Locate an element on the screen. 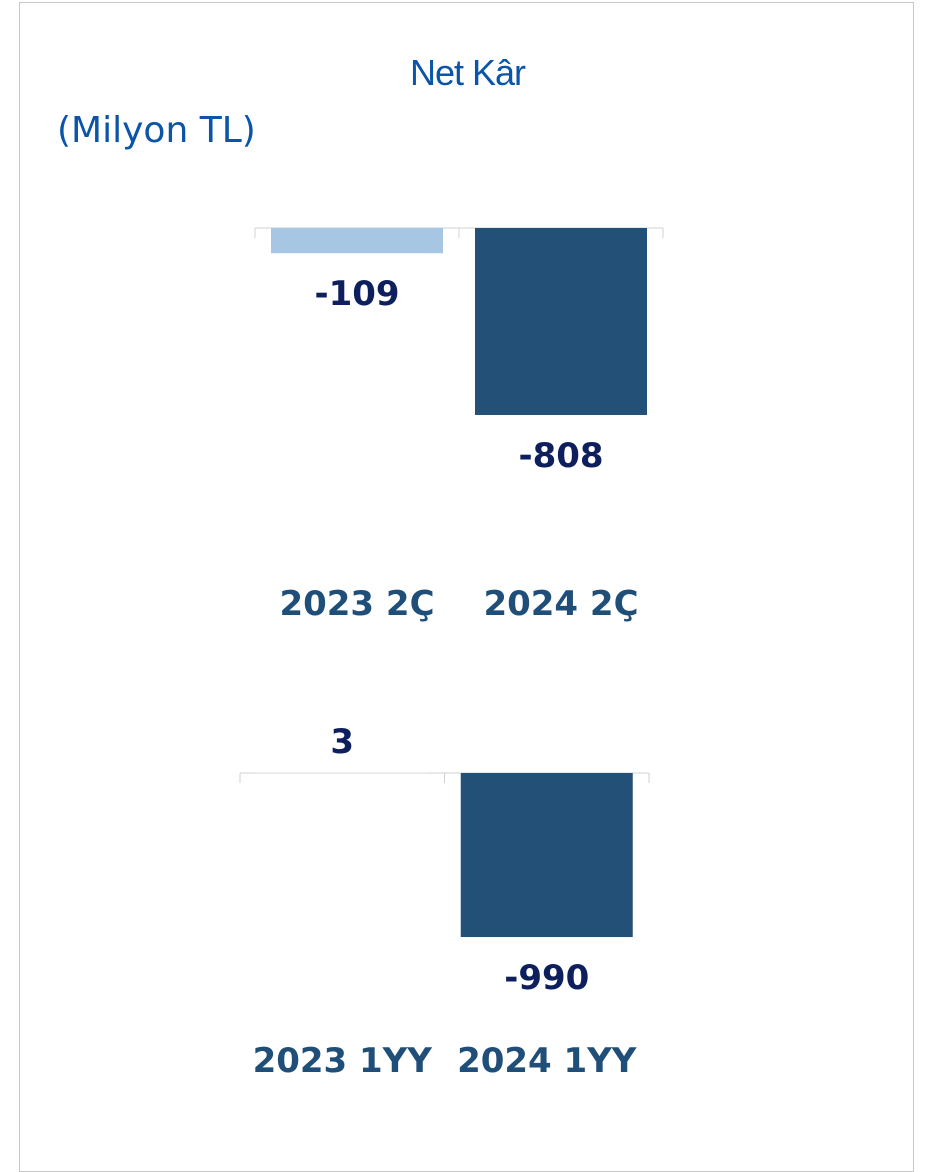 This screenshot has height=1172, width=935. data-label: 3 is located at coordinates (342, 742).